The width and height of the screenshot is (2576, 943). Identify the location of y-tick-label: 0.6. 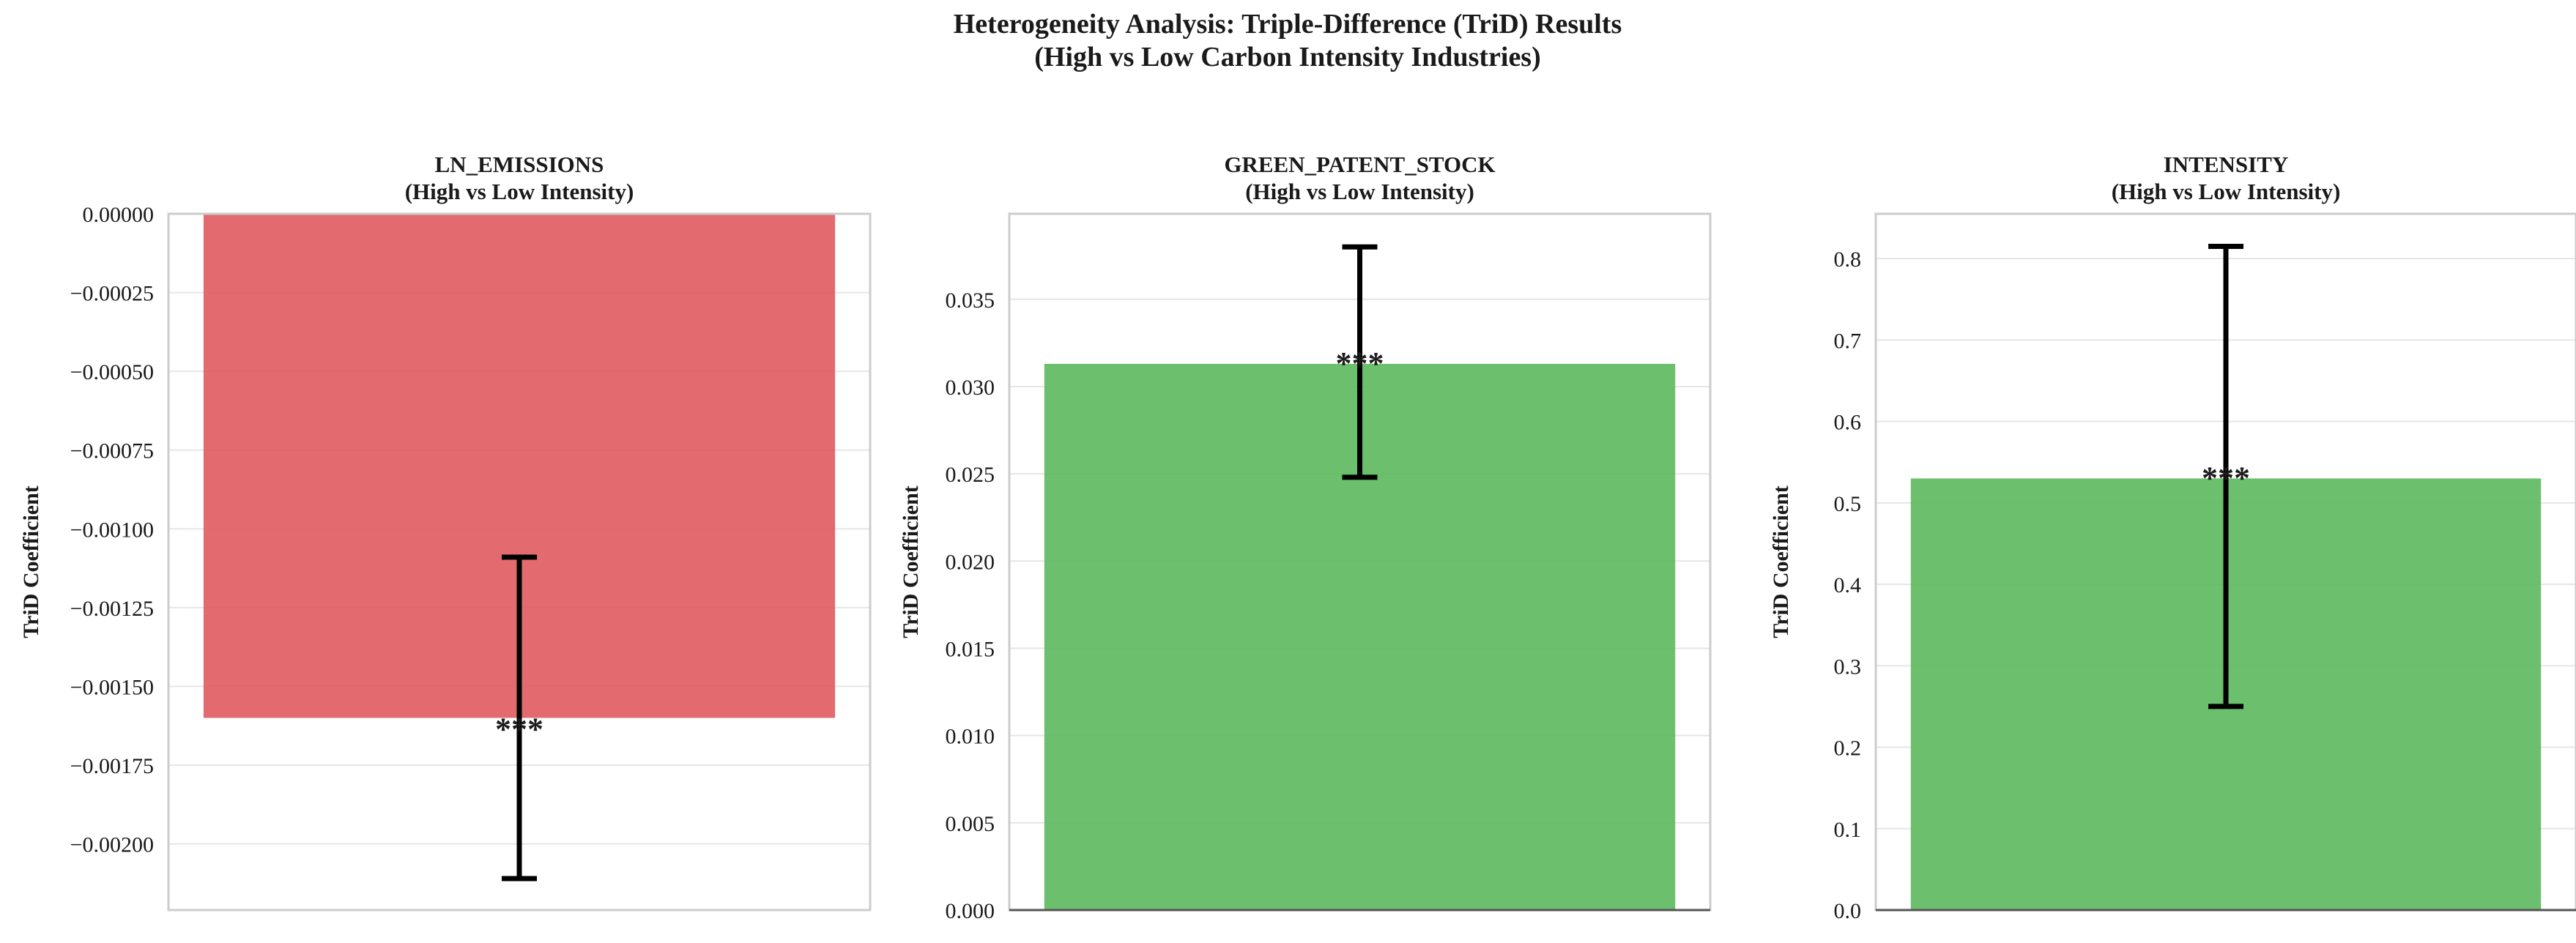
(1848, 423).